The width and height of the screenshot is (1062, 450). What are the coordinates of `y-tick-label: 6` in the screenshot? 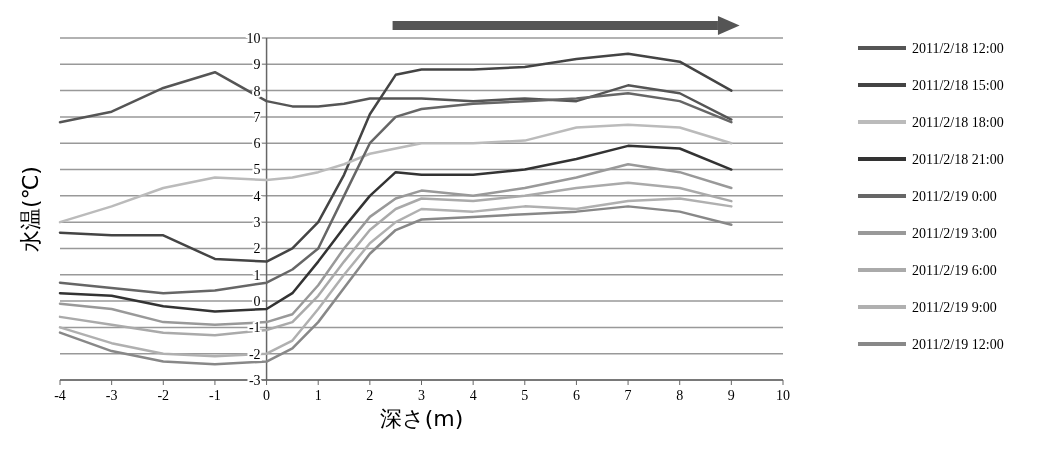 It's located at (257, 144).